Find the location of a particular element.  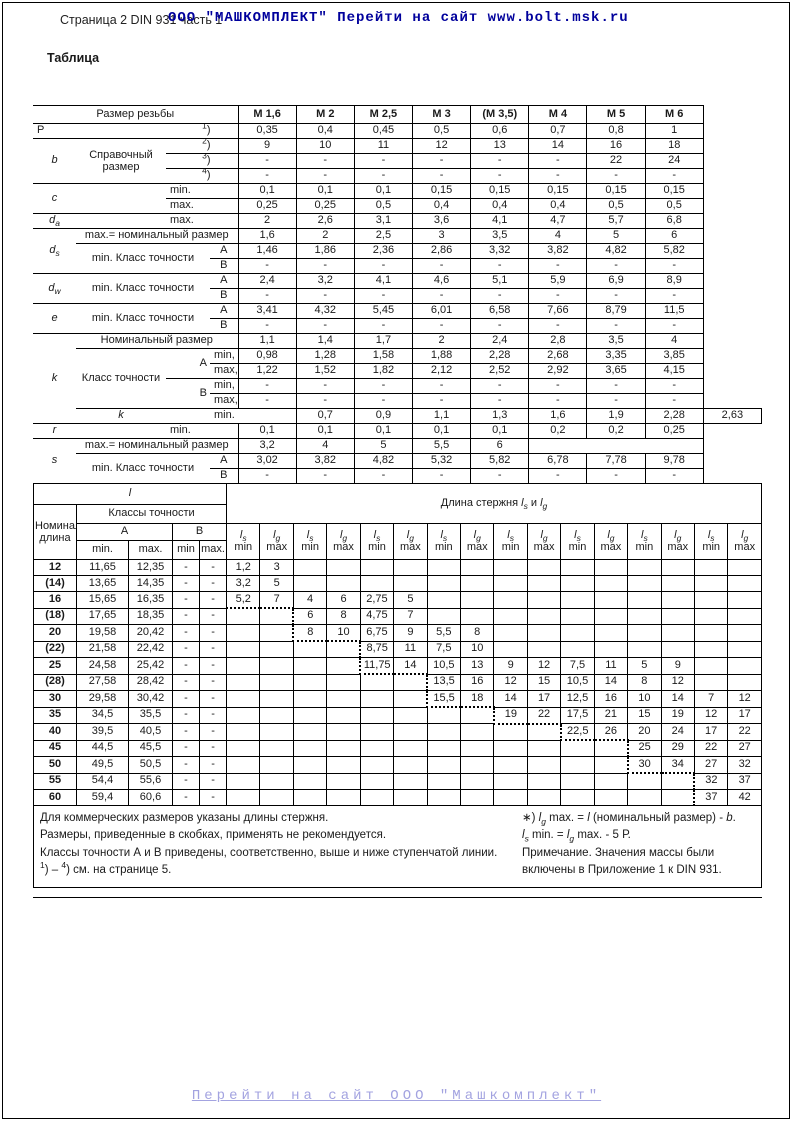

tolerance-cell: 29,58 is located at coordinates (102, 699).